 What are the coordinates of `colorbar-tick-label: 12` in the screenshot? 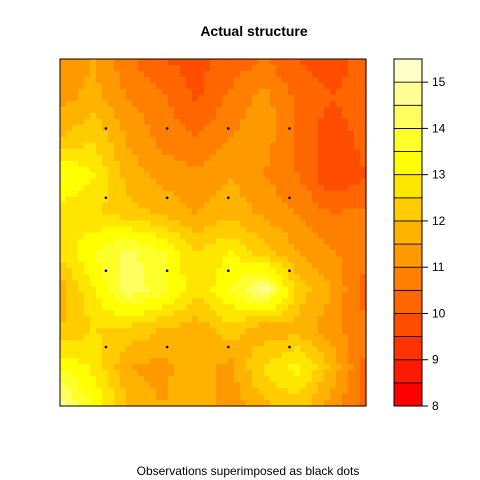 It's located at (439, 221).